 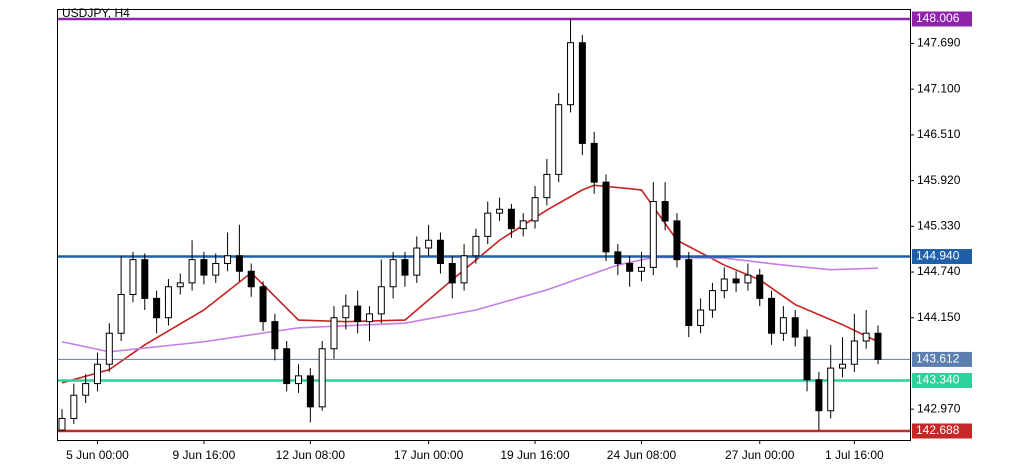 What do you see at coordinates (938, 359) in the screenshot?
I see `price-label: 143.612` at bounding box center [938, 359].